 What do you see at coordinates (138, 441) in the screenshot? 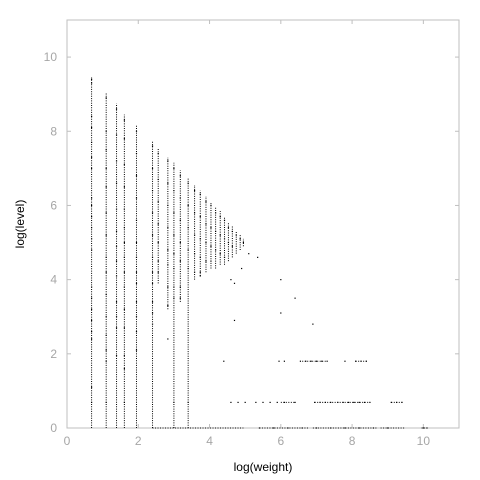
I see `x-tick-label: 2` at bounding box center [138, 441].